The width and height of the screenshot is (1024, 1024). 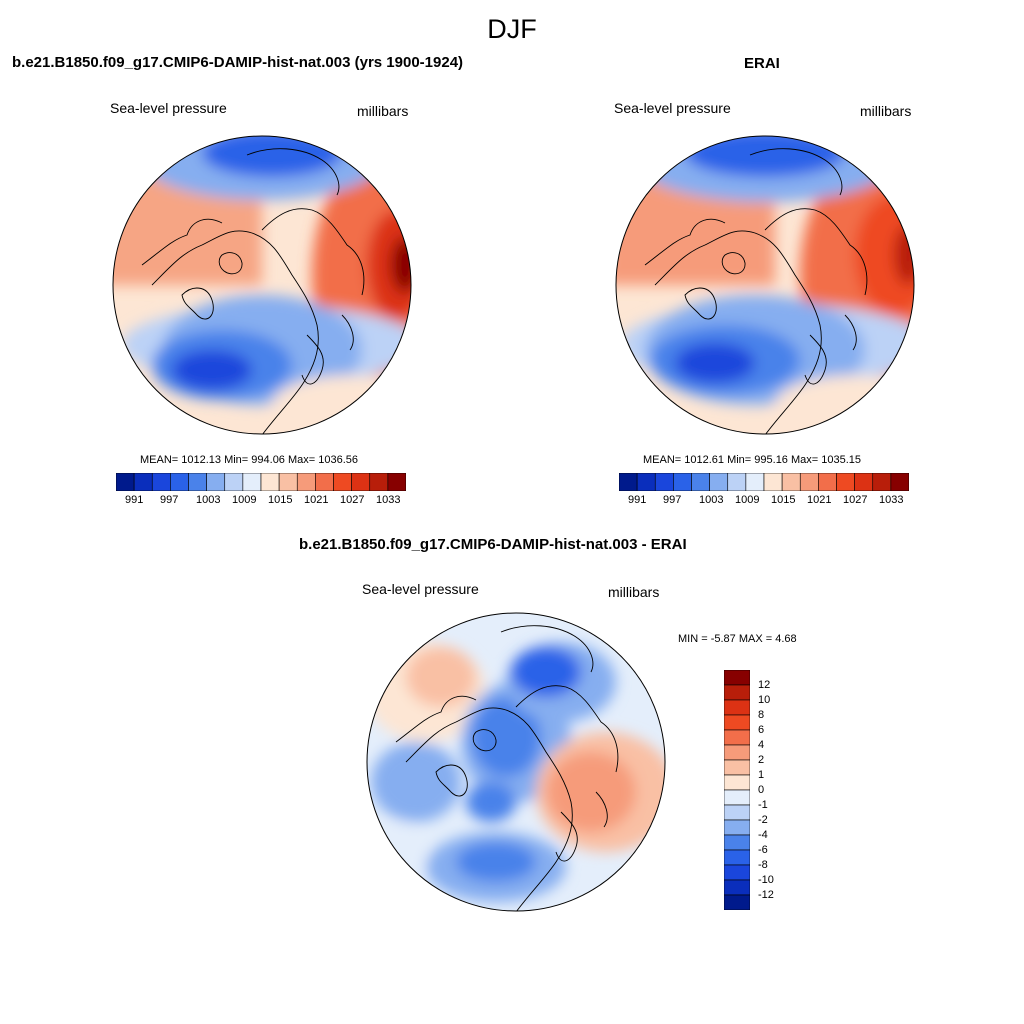 I want to click on diff-stats: MIN = -5.87 MAX = 4.68, so click(x=737, y=639).